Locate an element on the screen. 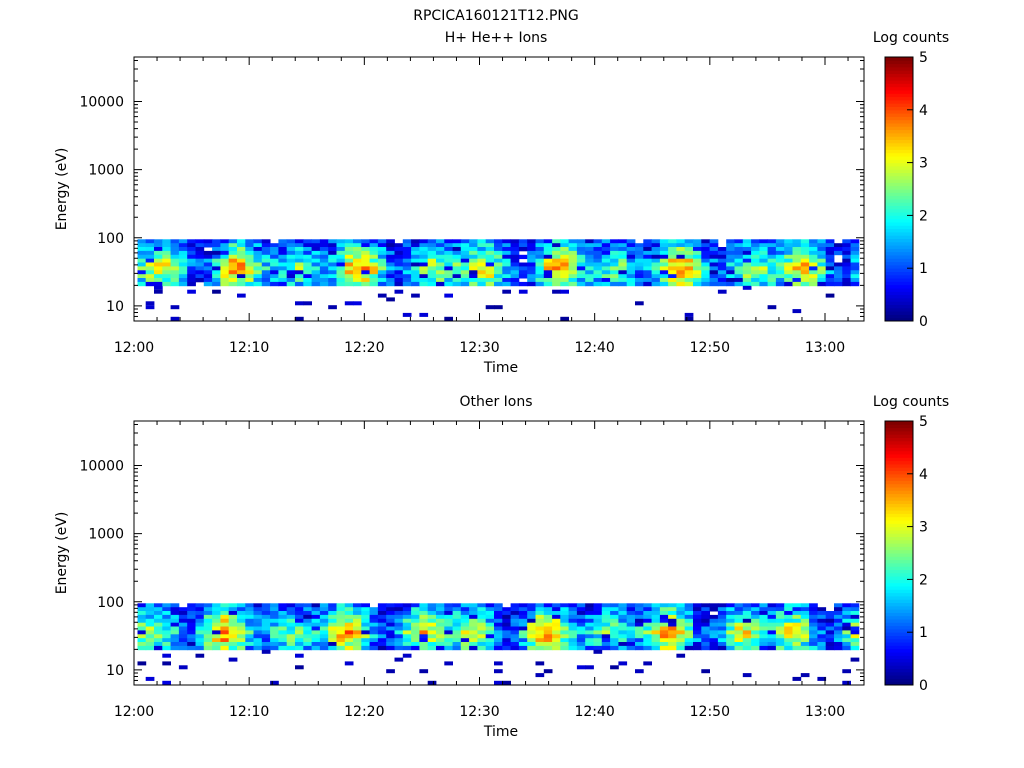 The height and width of the screenshot is (768, 1024). y-tick-label: 10 is located at coordinates (115, 307).